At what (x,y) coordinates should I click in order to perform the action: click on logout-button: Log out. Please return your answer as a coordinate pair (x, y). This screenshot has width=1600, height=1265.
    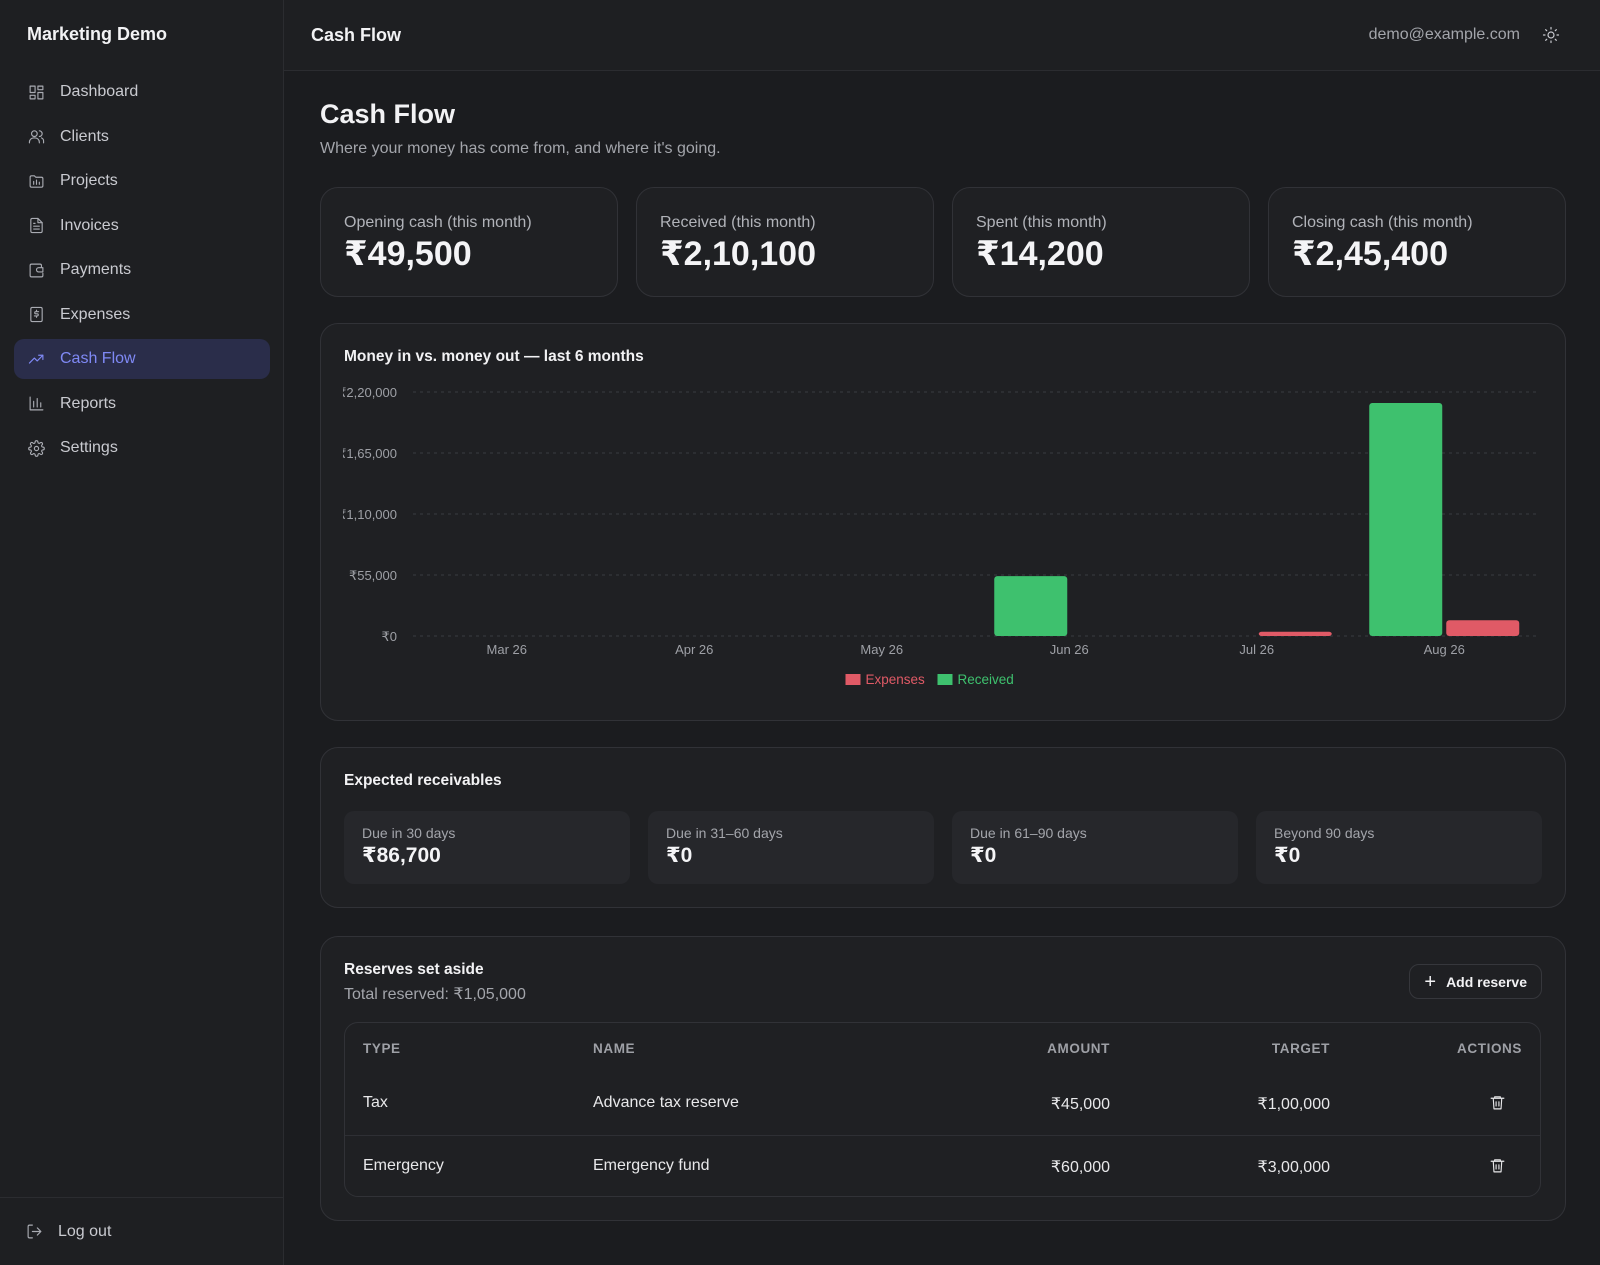
    Looking at the image, I should click on (142, 1231).